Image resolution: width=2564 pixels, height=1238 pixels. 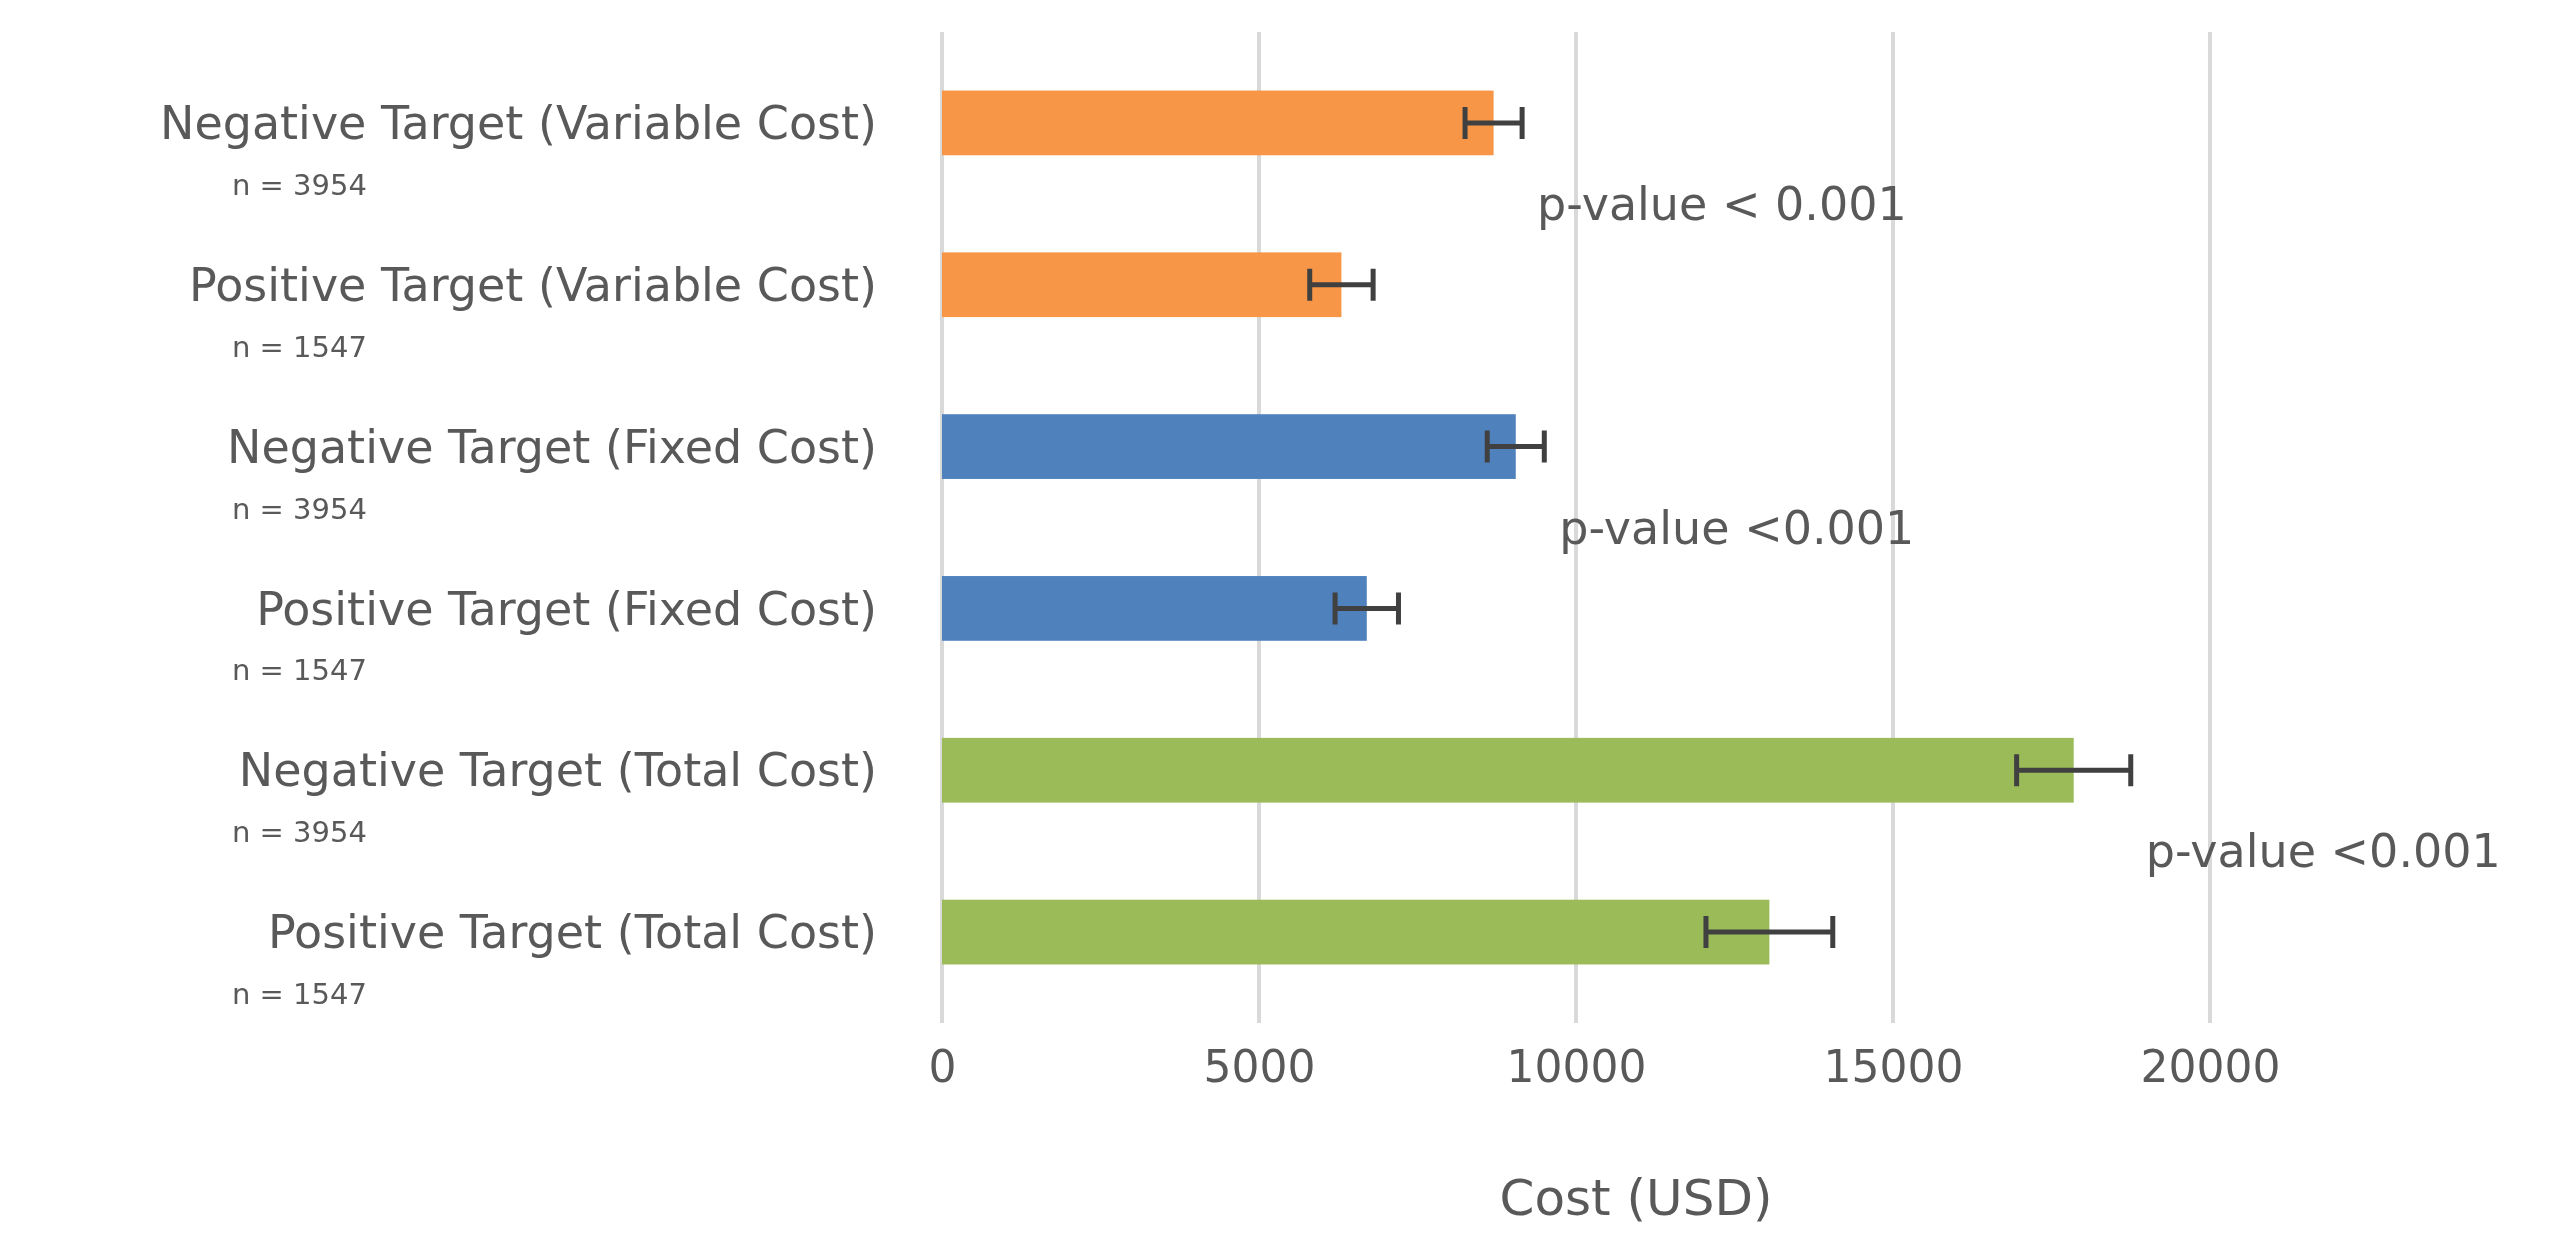 I want to click on y-tick-label: Negative Target (Fixed Cost) n = 3954, so click(x=552, y=472).